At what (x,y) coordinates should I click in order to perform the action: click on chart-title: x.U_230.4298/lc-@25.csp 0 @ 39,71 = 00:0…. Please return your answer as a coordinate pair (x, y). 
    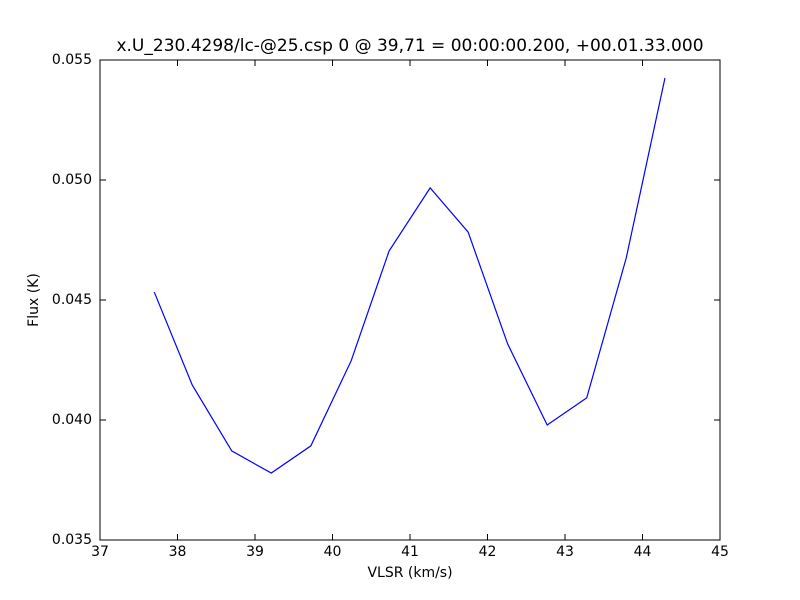
    Looking at the image, I should click on (409, 46).